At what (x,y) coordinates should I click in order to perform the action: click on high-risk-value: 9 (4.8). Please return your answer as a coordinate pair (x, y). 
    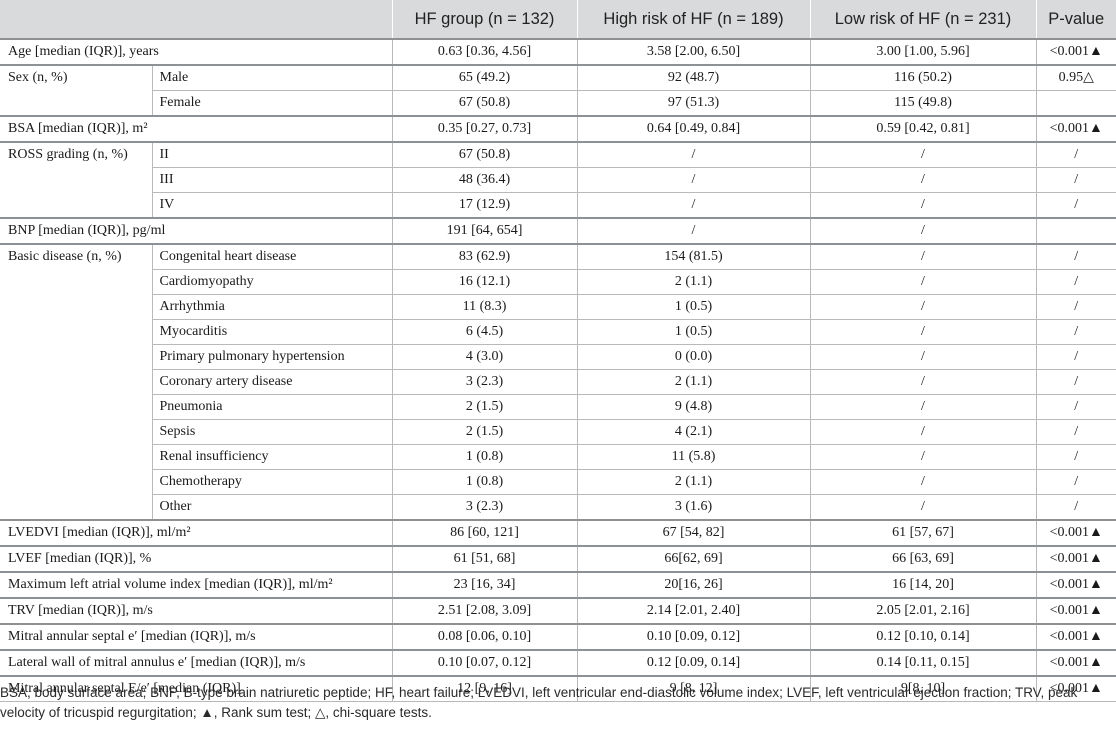
    Looking at the image, I should click on (693, 407).